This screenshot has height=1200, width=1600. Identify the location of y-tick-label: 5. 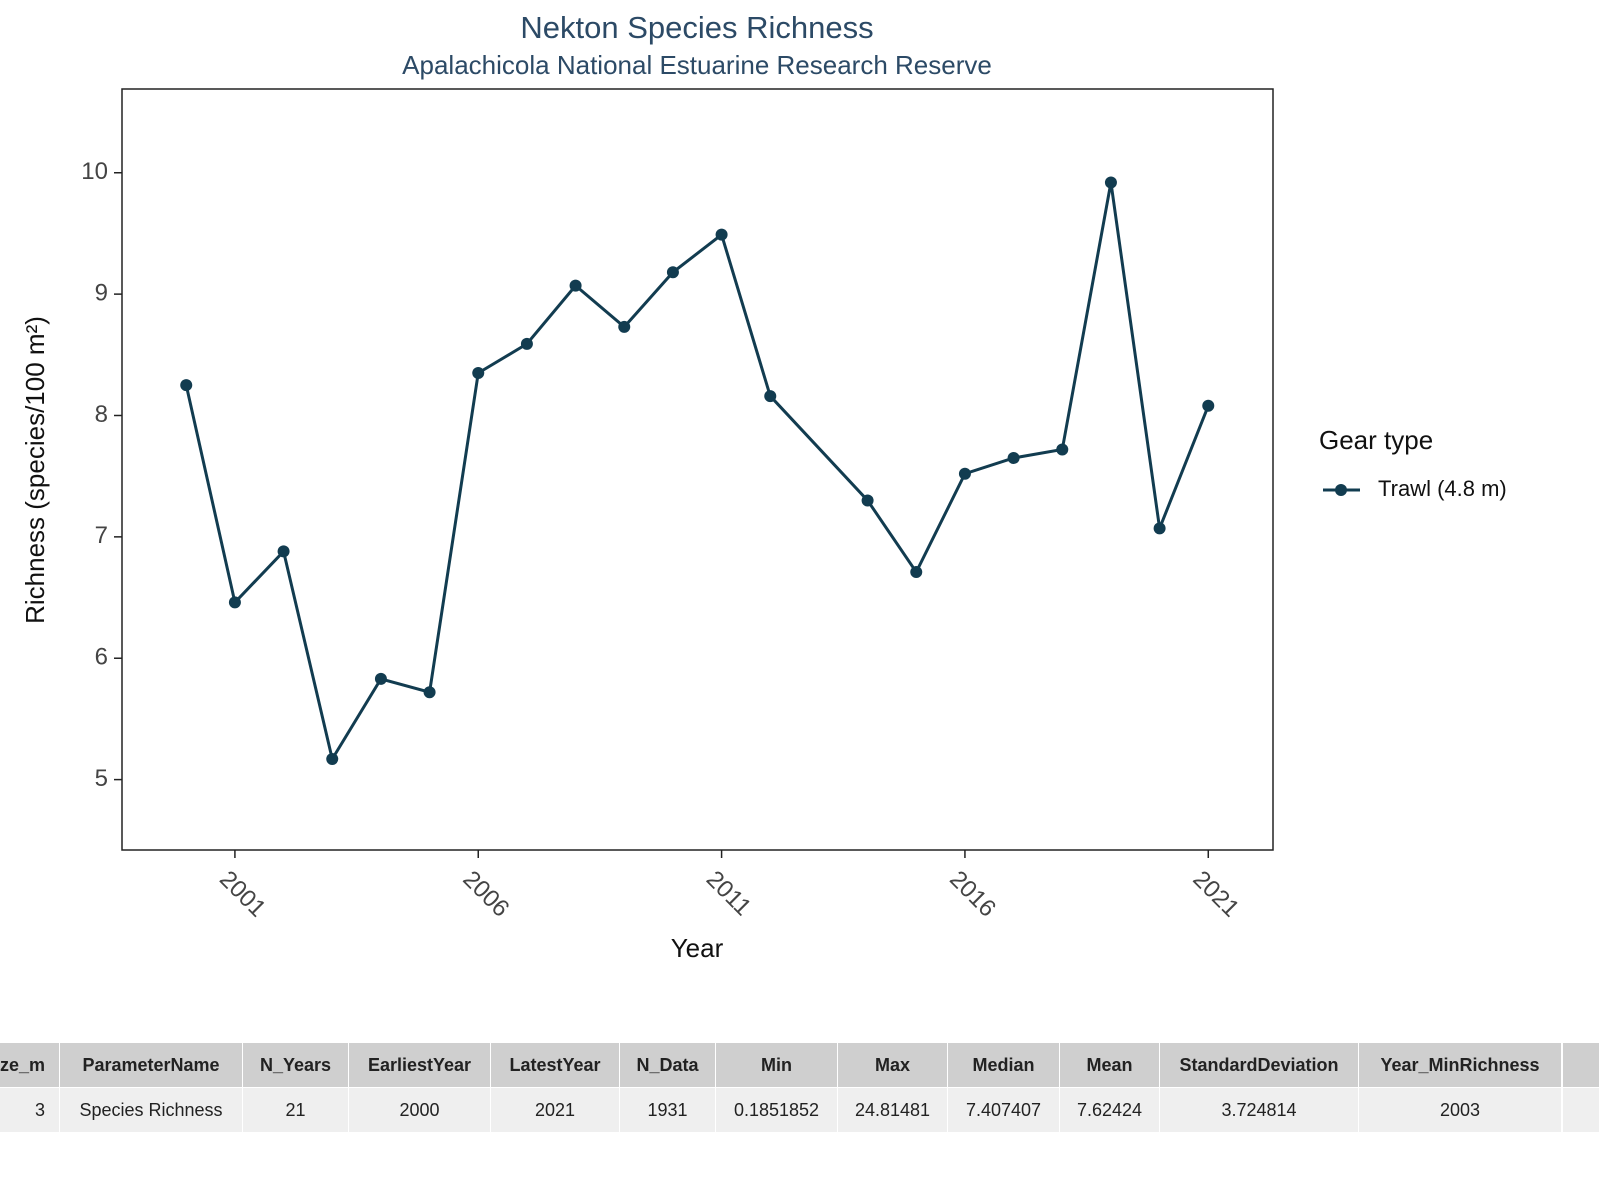
(101, 778).